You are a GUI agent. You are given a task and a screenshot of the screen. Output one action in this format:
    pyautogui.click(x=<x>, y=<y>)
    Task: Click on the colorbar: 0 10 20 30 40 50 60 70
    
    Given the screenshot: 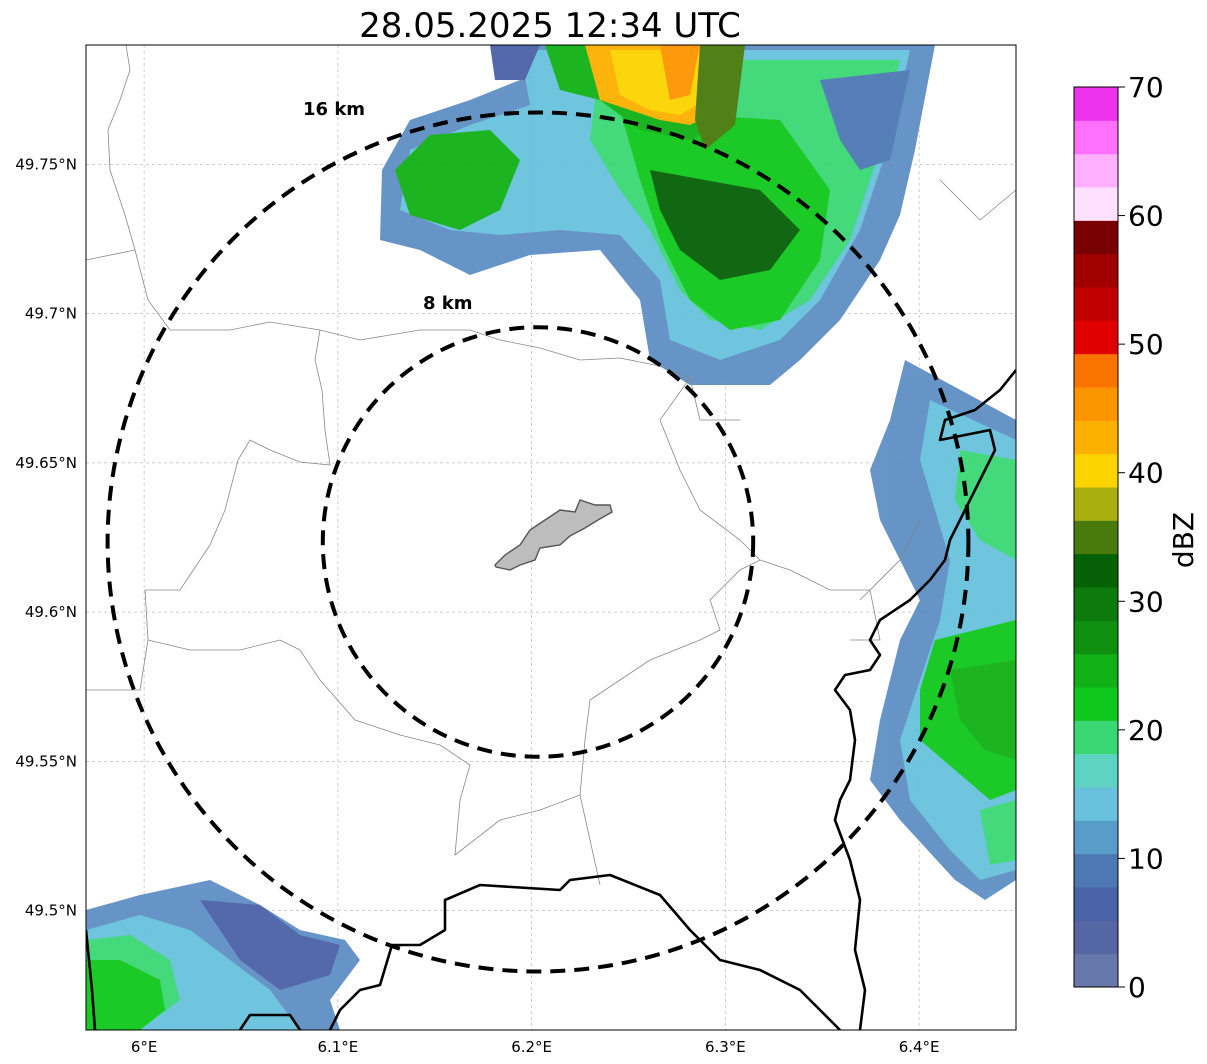 What is the action you would take?
    pyautogui.click(x=1118, y=537)
    